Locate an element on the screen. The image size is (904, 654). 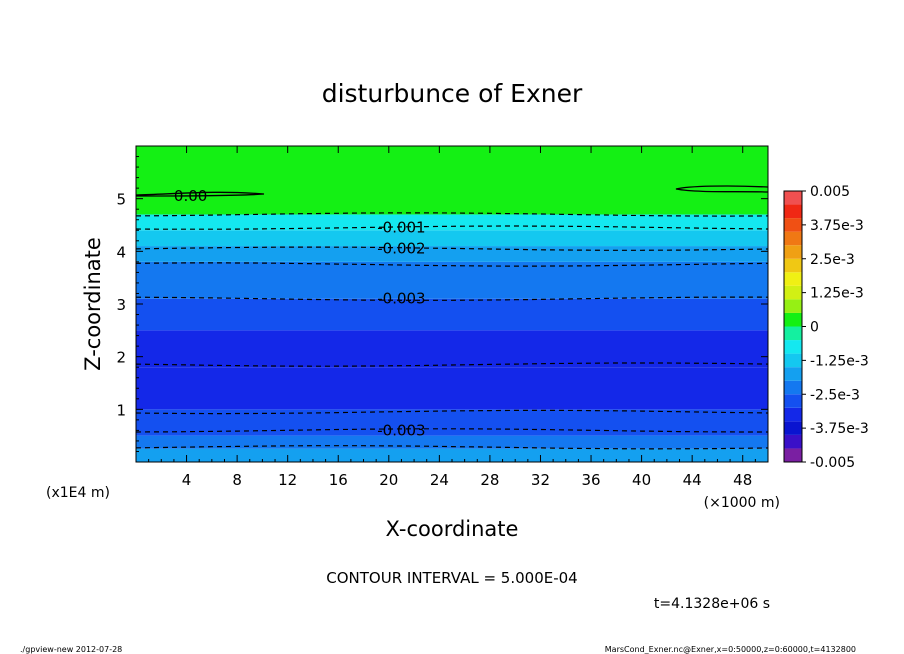
x-tick-label-9: 40 is located at coordinates (641, 480).